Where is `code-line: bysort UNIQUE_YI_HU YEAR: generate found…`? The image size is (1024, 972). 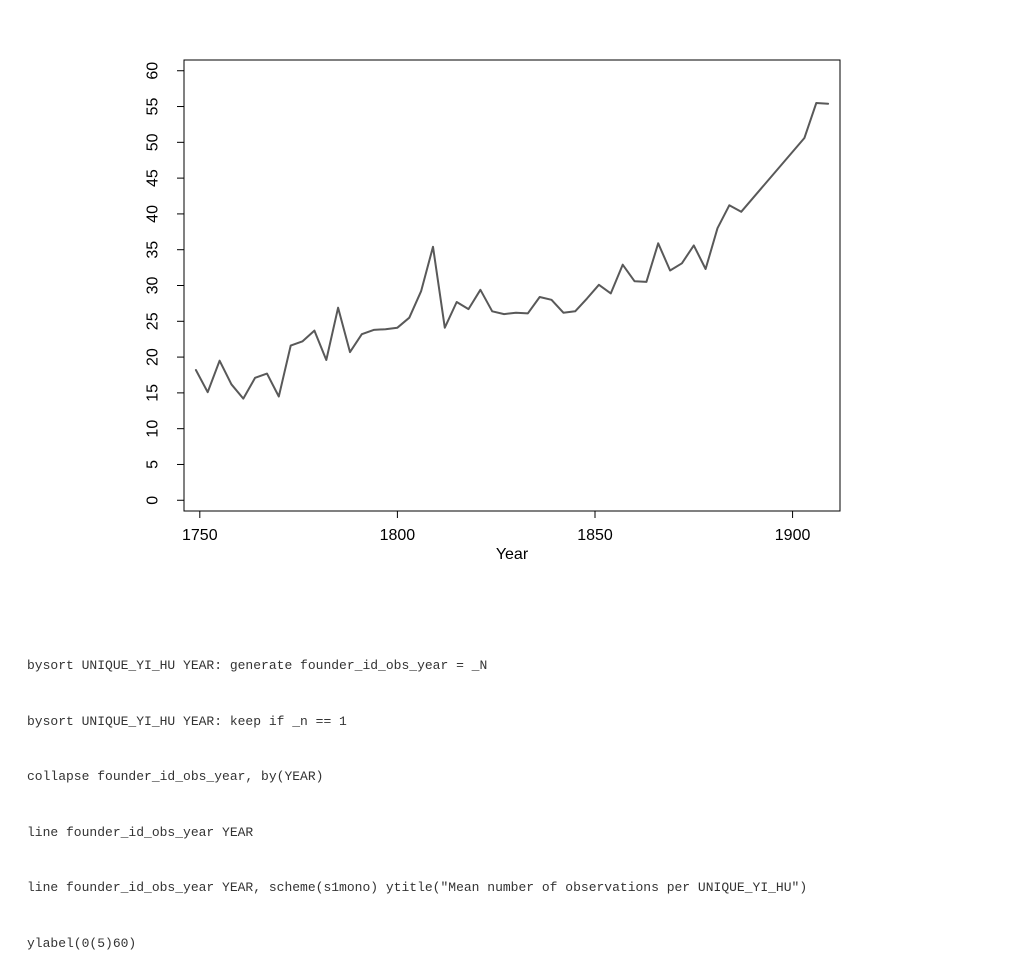
code-line: bysort UNIQUE_YI_HU YEAR: generate found… is located at coordinates (257, 665).